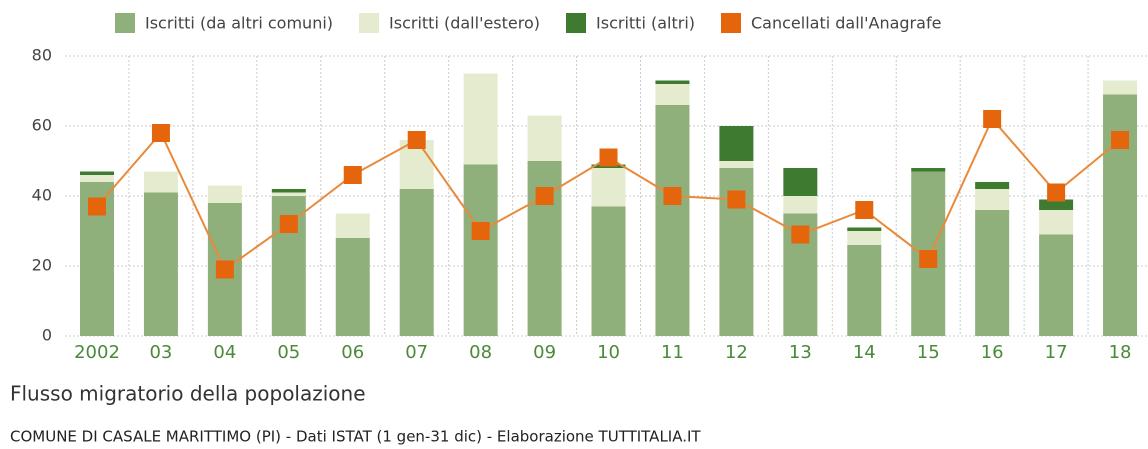 This screenshot has width=1148, height=449. I want to click on legend-label: Cancellati dall'Anagrafe, so click(846, 23).